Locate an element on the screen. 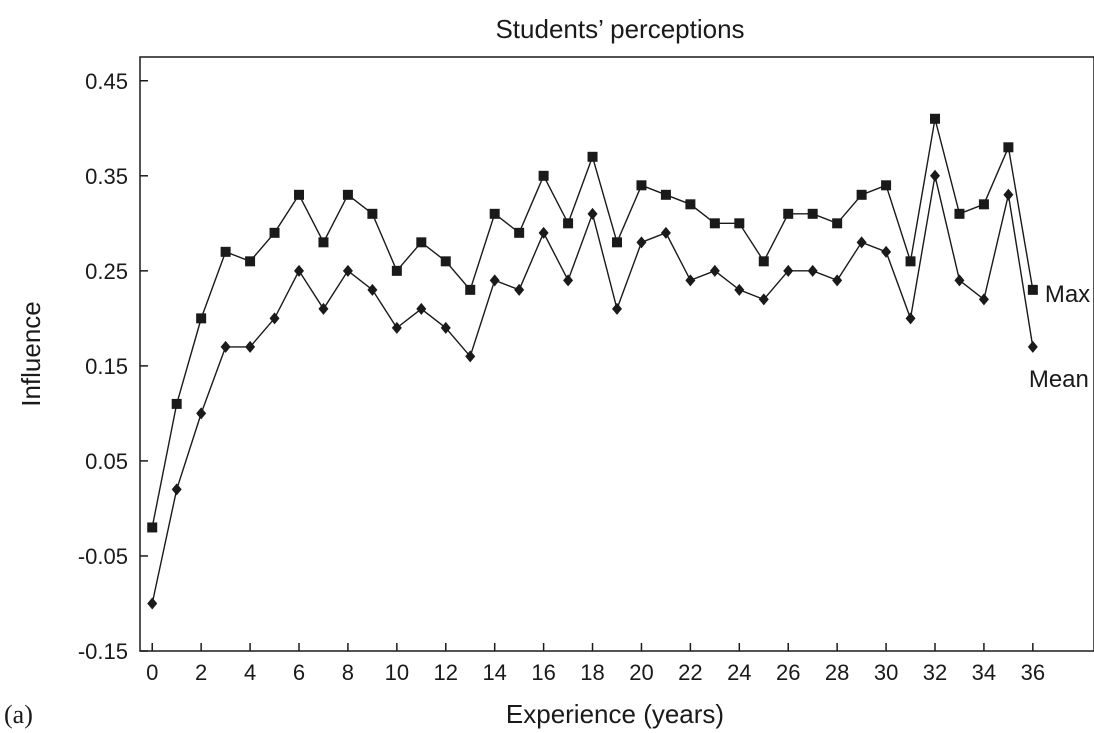 Image resolution: width=1094 pixels, height=733 pixels. x-tick-label: 10 is located at coordinates (397, 672).